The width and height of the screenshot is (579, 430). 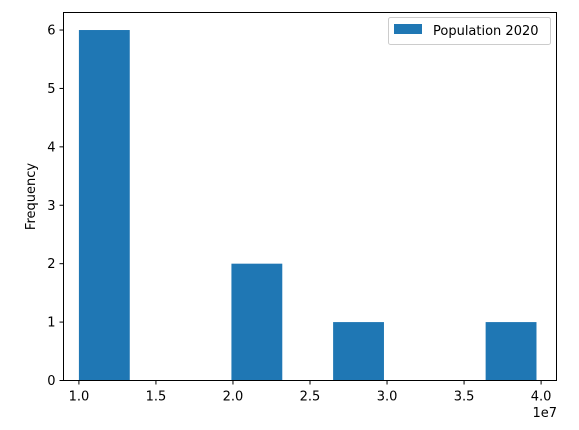 I want to click on y-axis-ticks: 0 1 2 3 4 5 6, so click(x=55, y=206).